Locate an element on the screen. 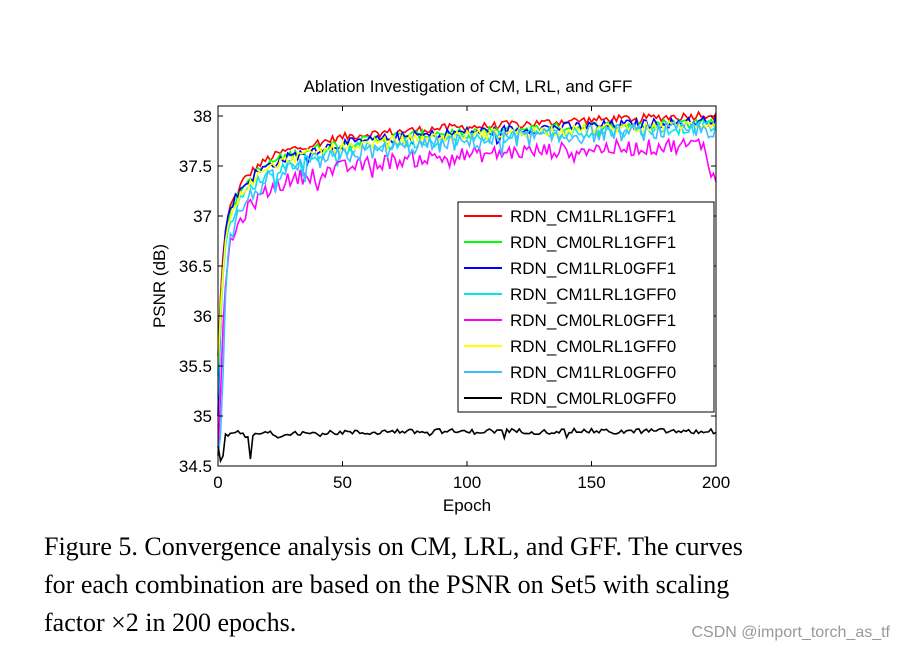 The image size is (904, 654). legend-box is located at coordinates (586, 307).